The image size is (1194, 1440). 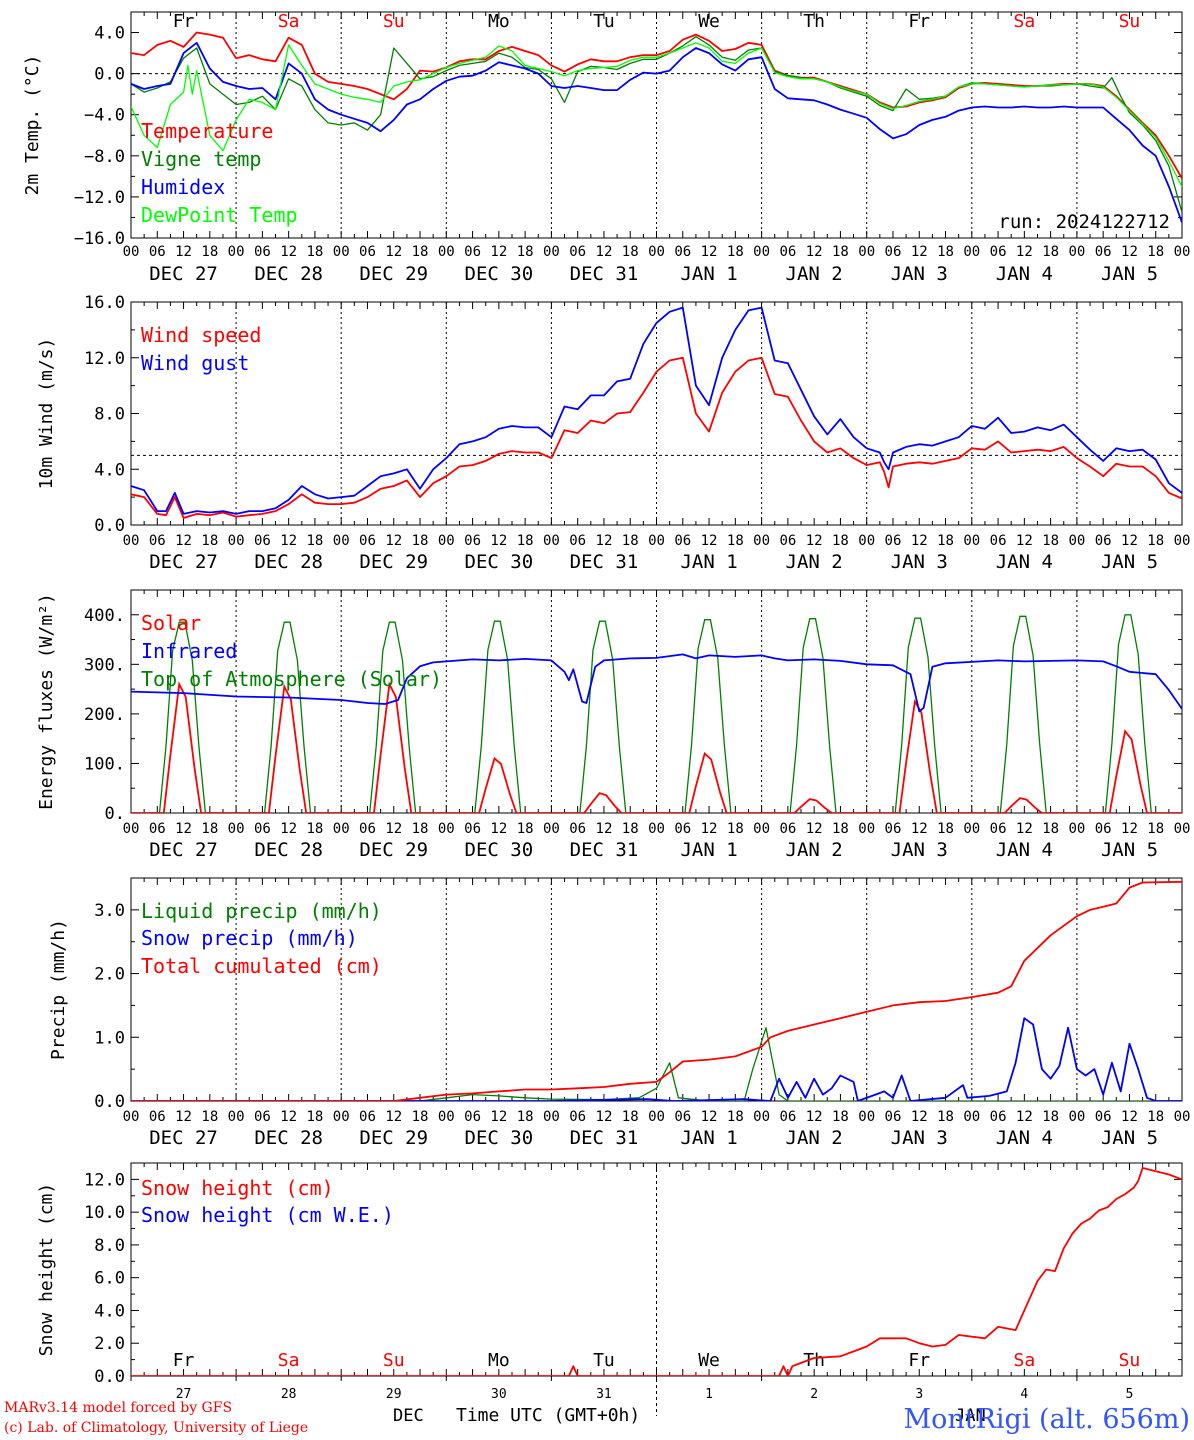 I want to click on y-tick-label: 1.0, so click(x=109, y=1038).